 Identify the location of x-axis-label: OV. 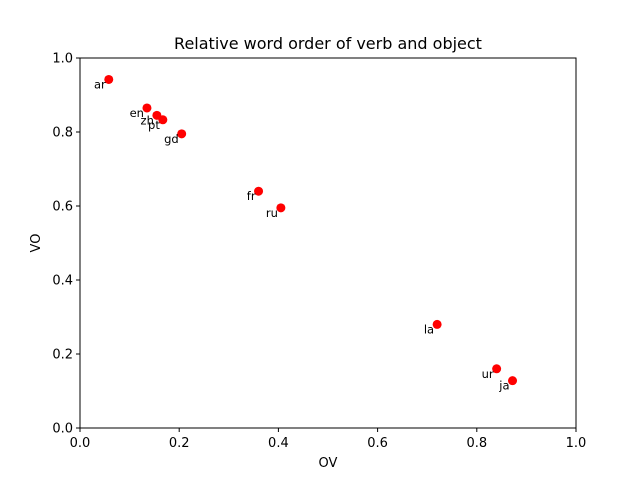
(328, 463).